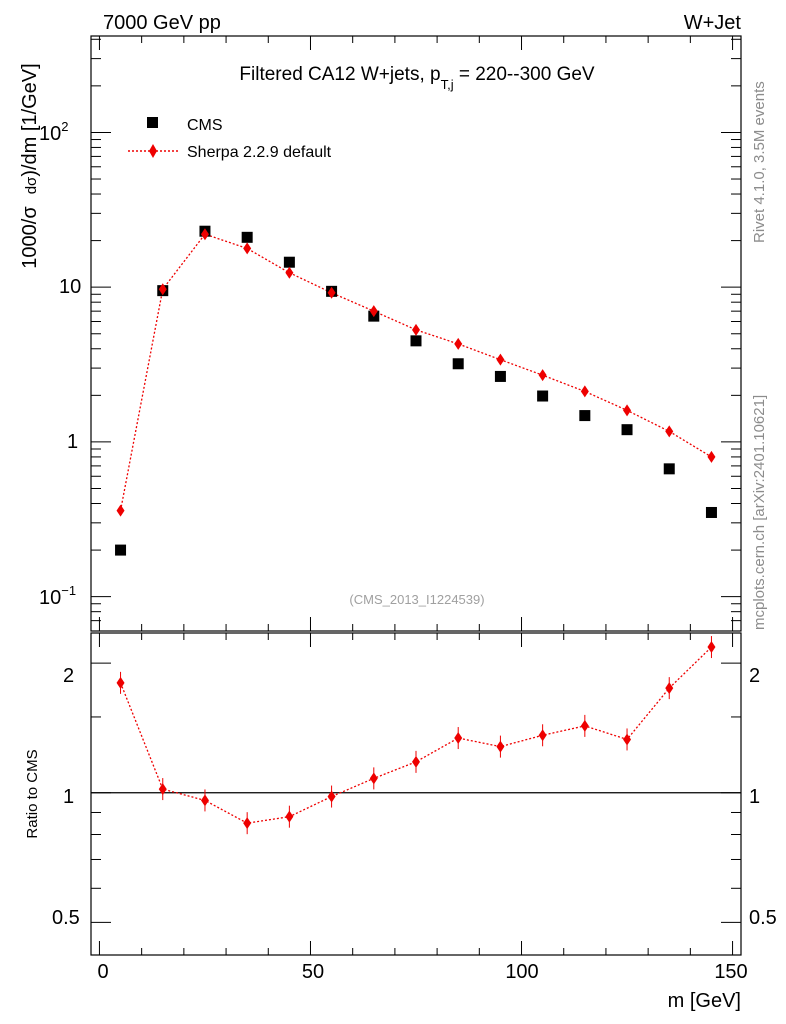 The width and height of the screenshot is (786, 1024). I want to click on plot-title-suffix: = 220--300 GeV, so click(524, 74).